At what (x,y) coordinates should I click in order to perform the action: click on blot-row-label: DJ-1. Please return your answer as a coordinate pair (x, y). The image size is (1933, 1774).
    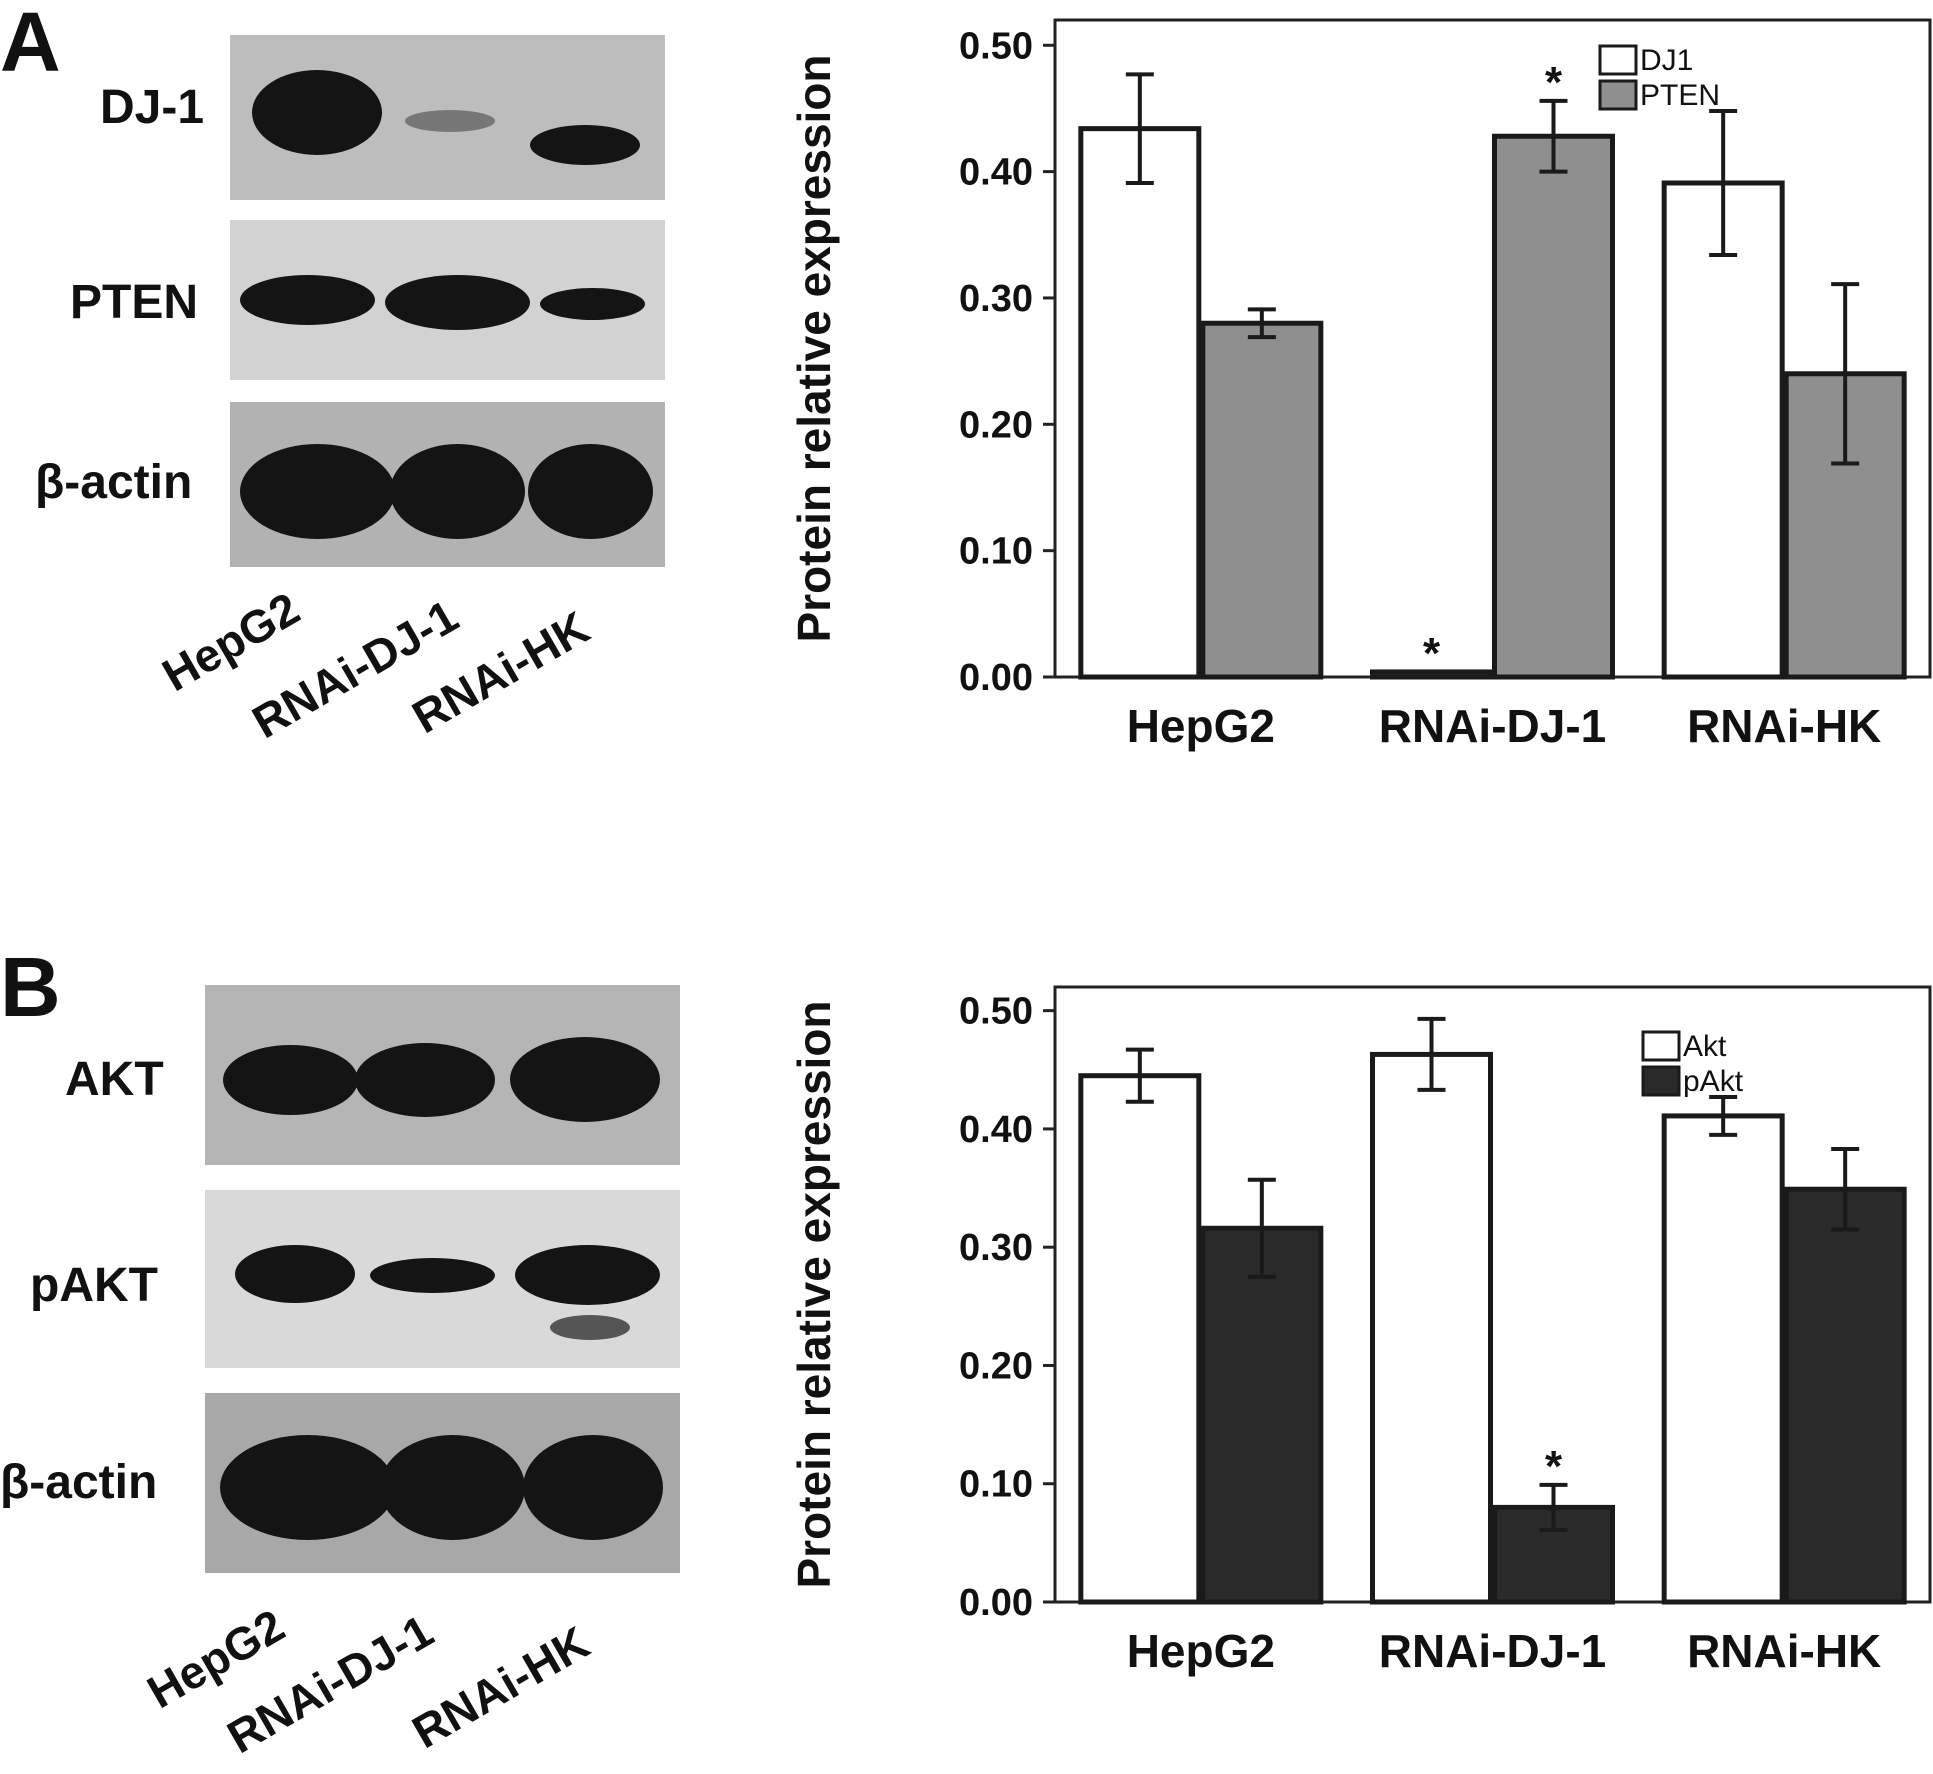
    Looking at the image, I should click on (152, 107).